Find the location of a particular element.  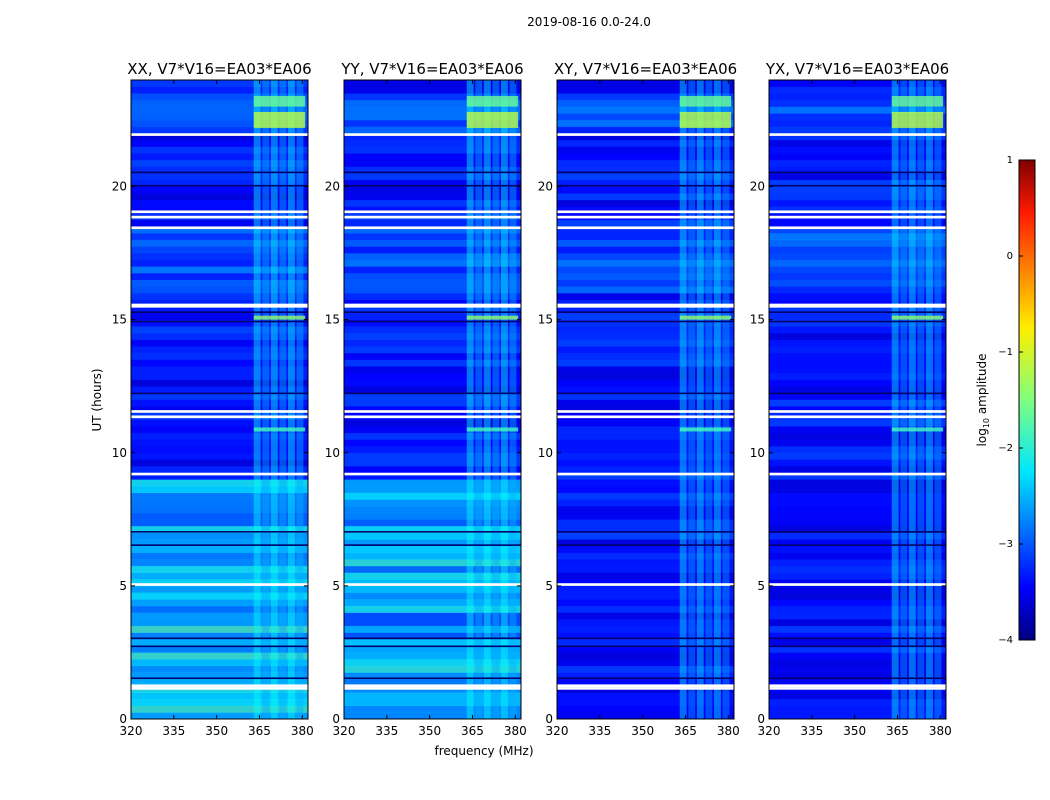

x-tick-label: 320 is located at coordinates (344, 731).